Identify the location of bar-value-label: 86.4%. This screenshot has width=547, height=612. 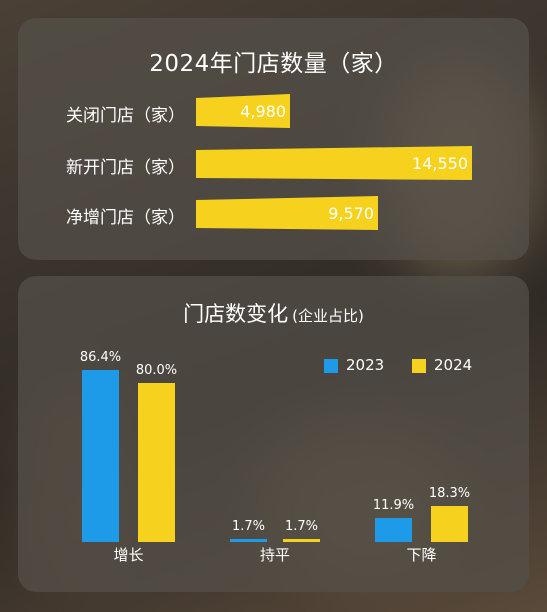
(100, 357).